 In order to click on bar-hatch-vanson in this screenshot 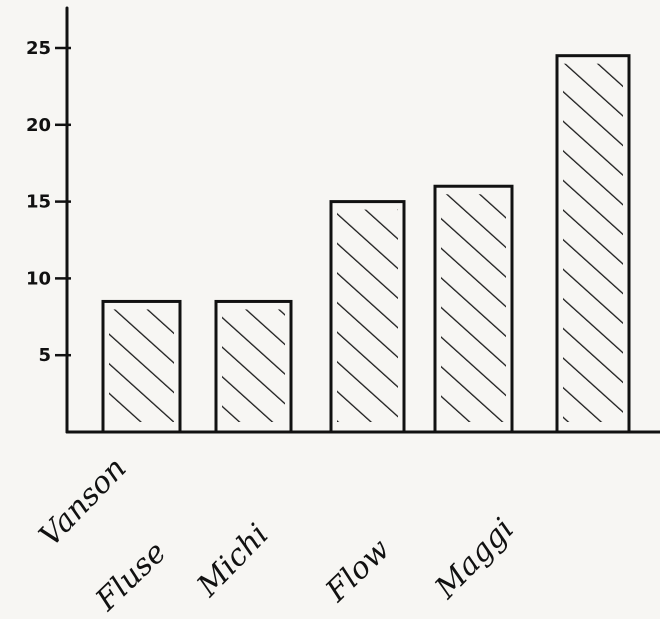, I will do `click(141, 365)`.